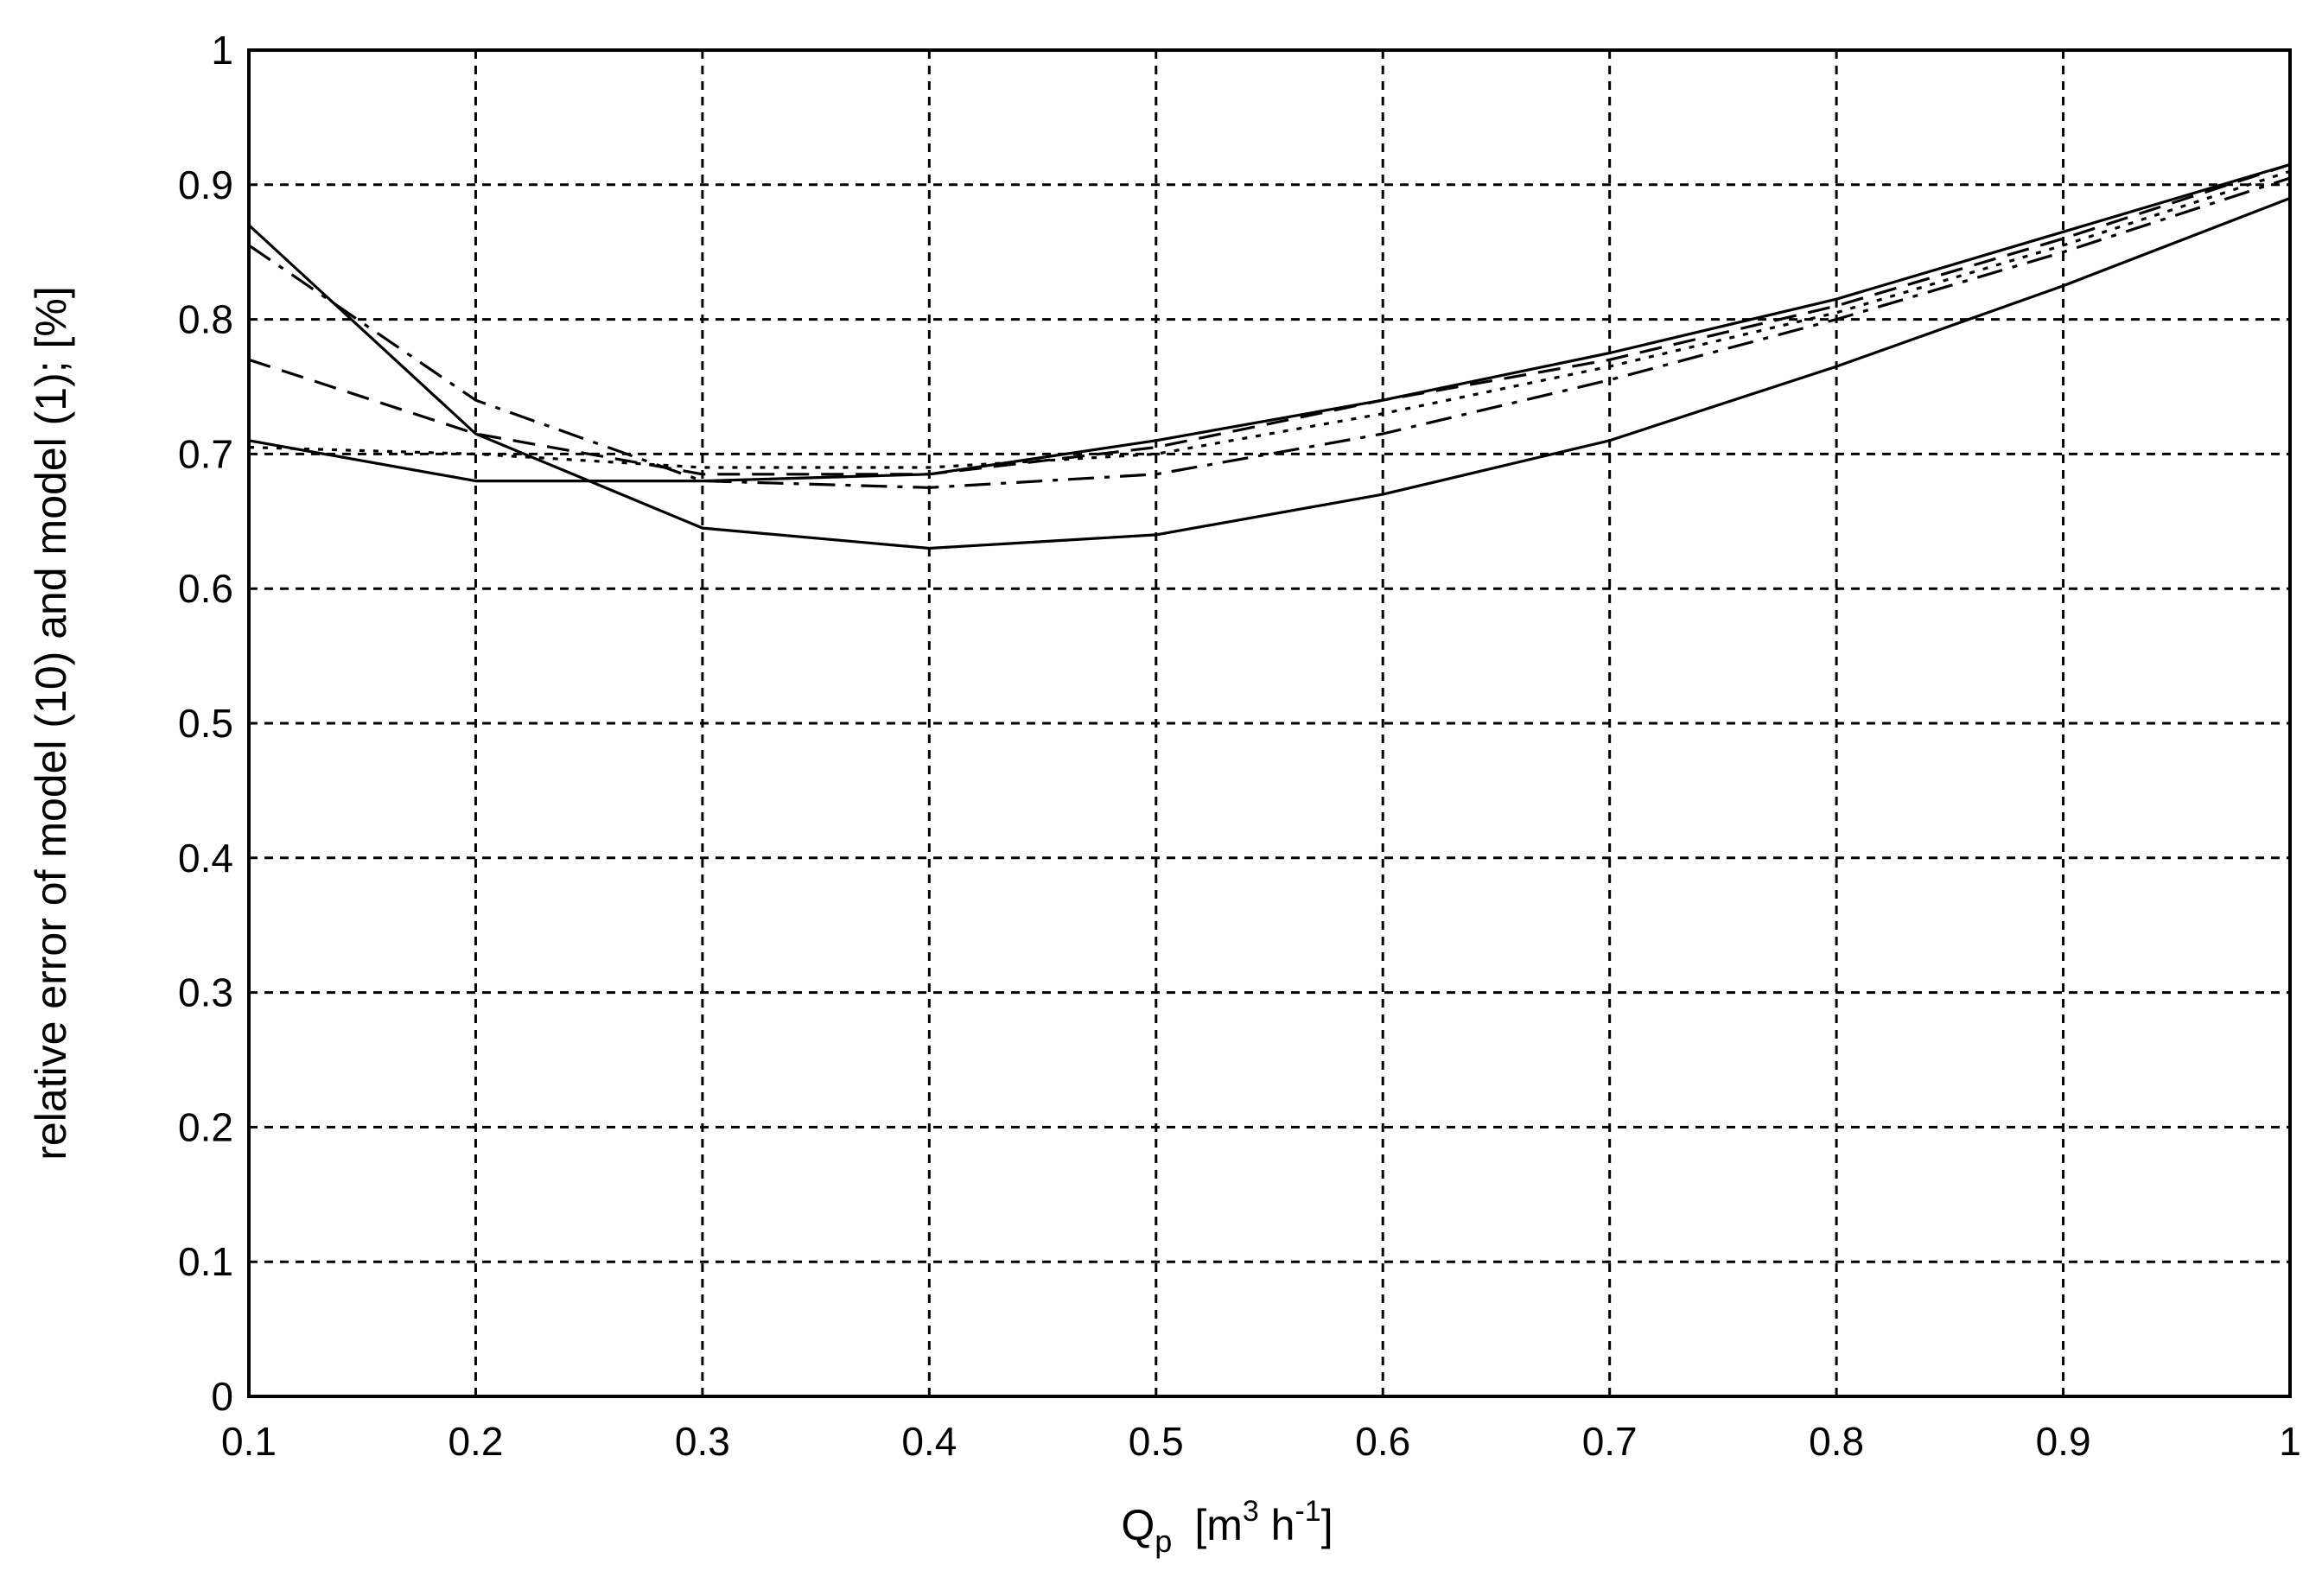 This screenshot has height=1596, width=2322. I want to click on y-tick-label: 0.9, so click(205, 185).